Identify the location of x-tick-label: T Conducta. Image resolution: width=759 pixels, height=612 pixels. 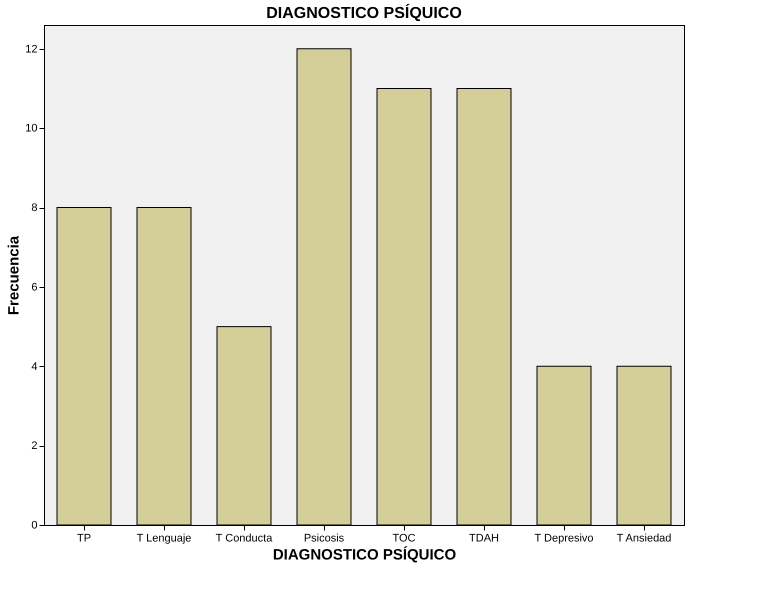
(245, 538).